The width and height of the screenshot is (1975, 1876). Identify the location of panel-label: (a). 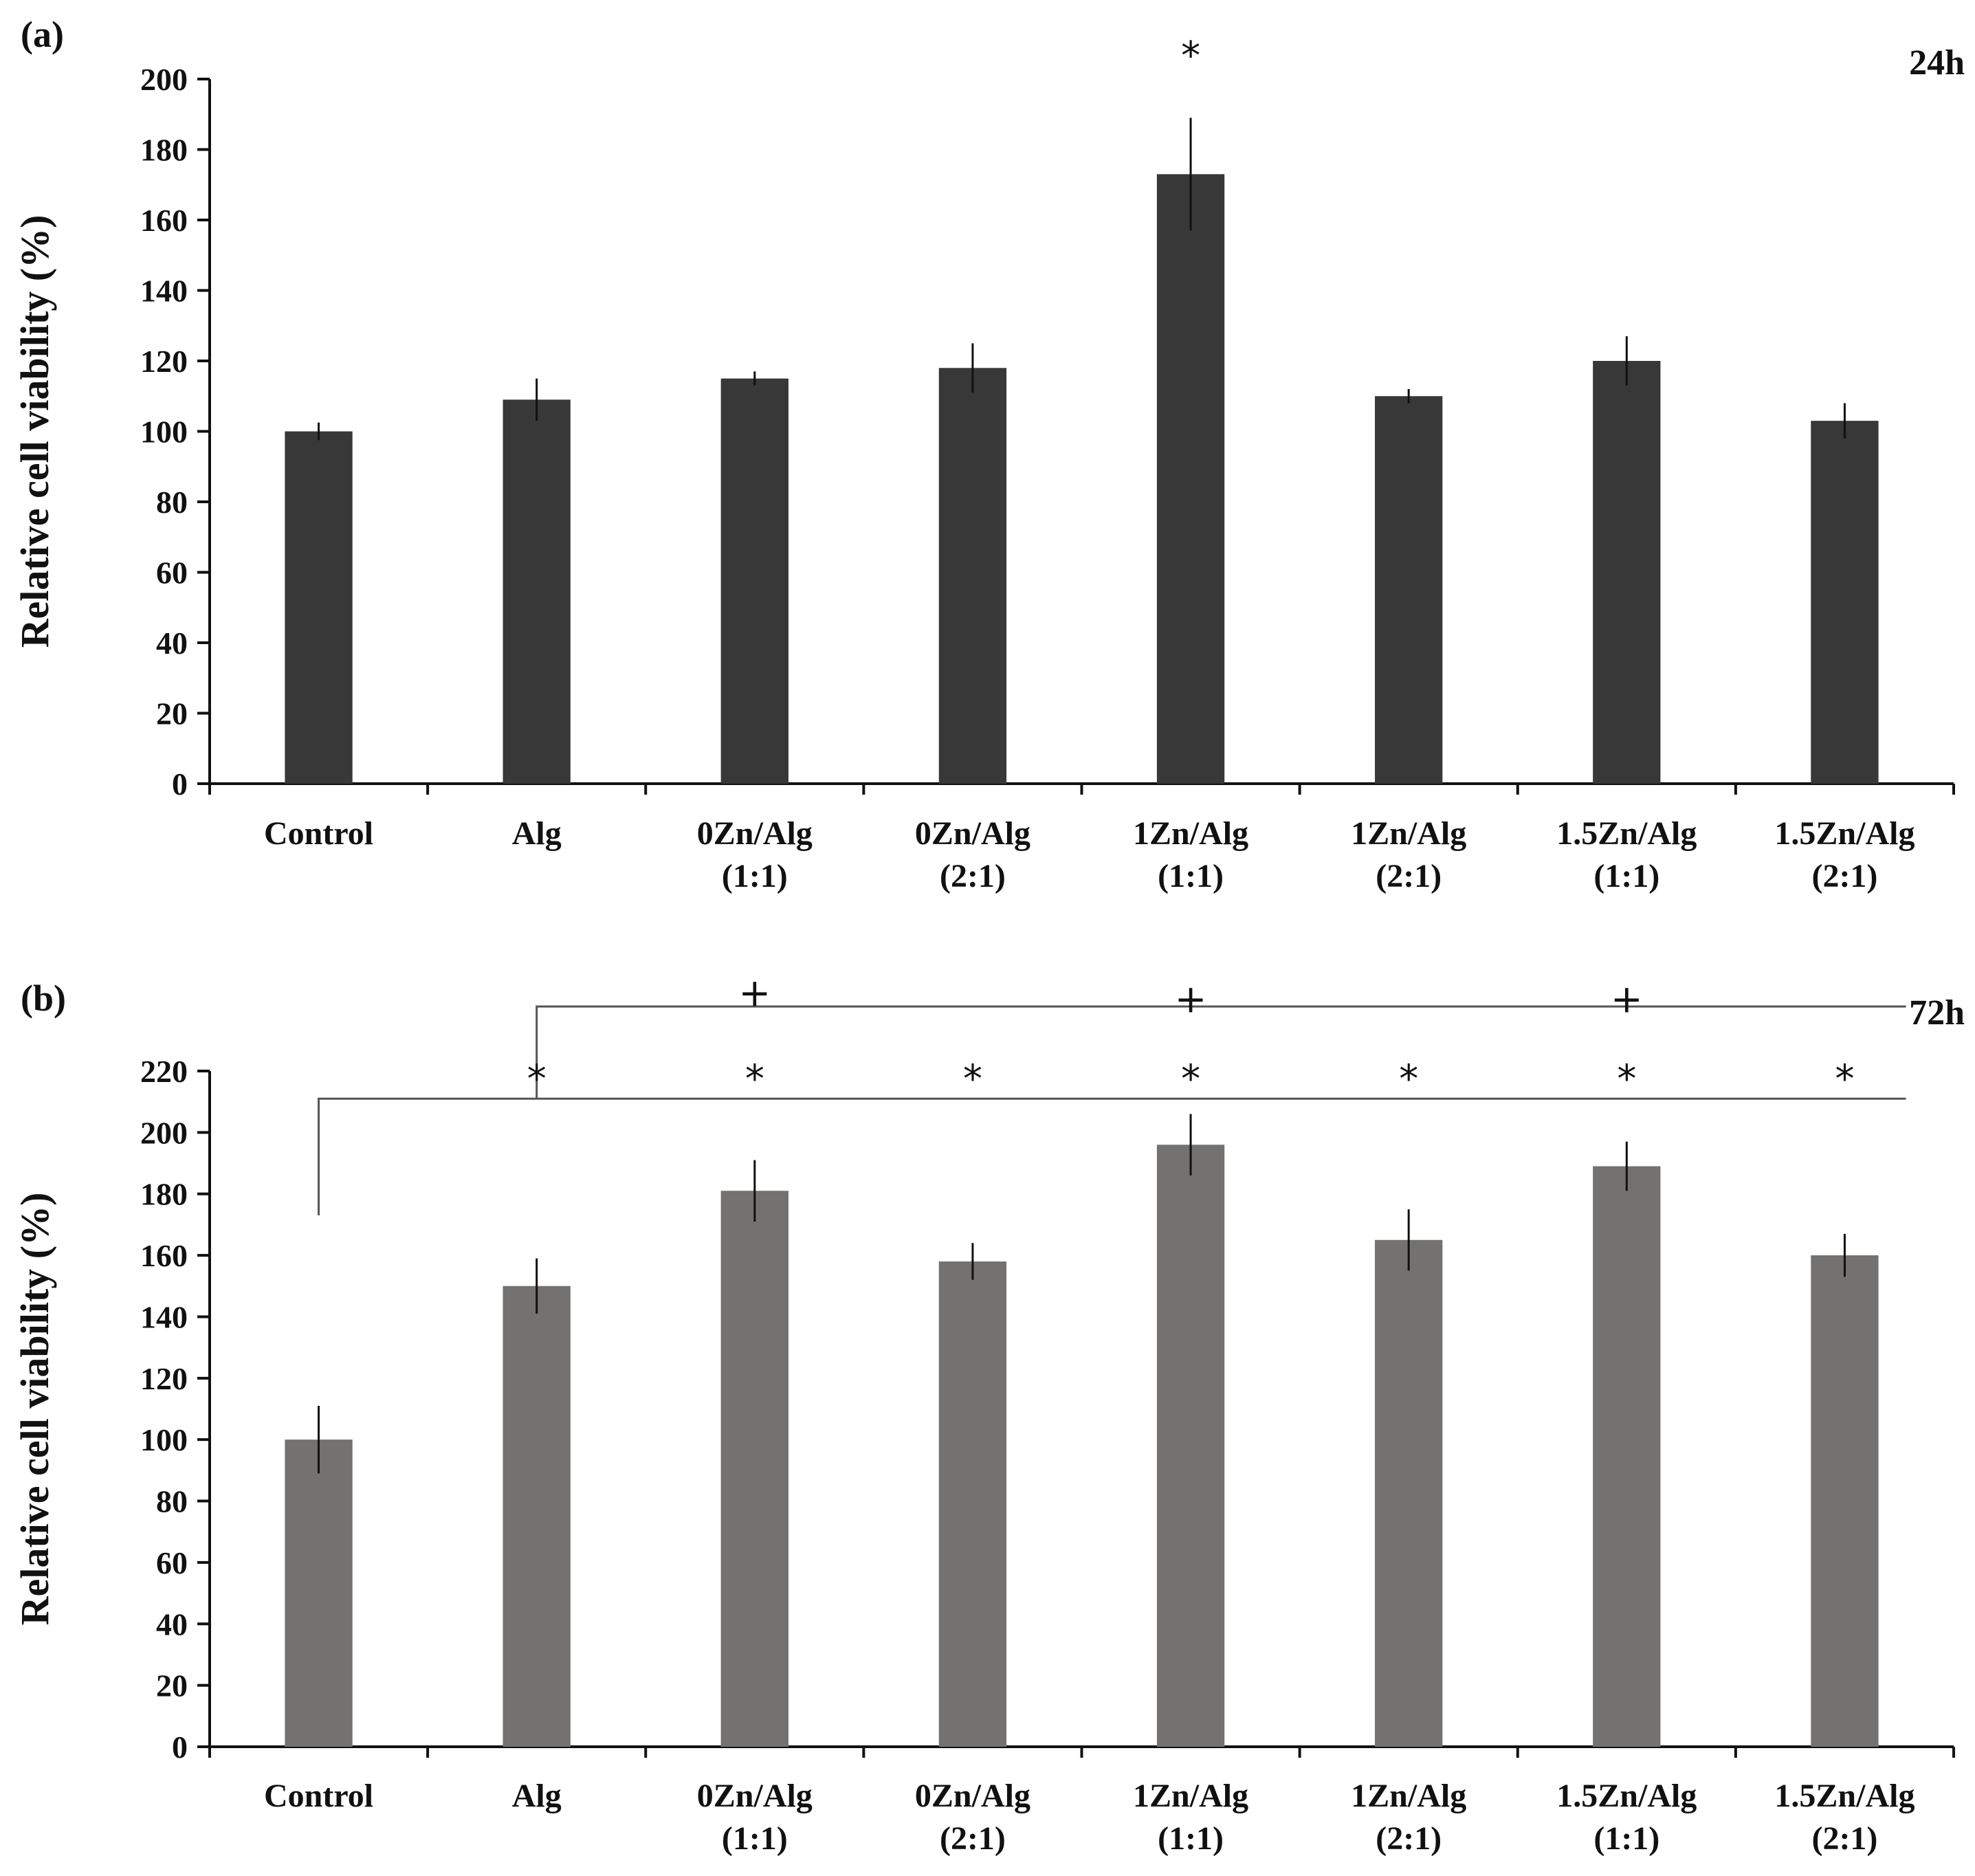
(43, 34).